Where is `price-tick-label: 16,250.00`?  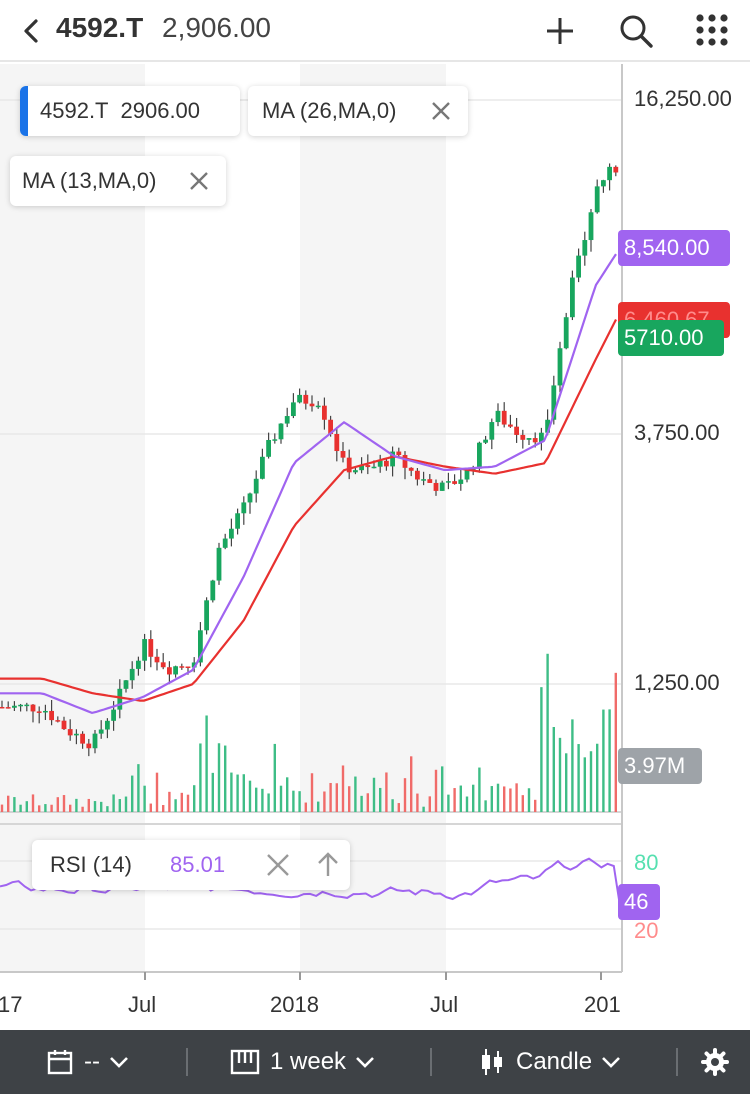
price-tick-label: 16,250.00 is located at coordinates (683, 98).